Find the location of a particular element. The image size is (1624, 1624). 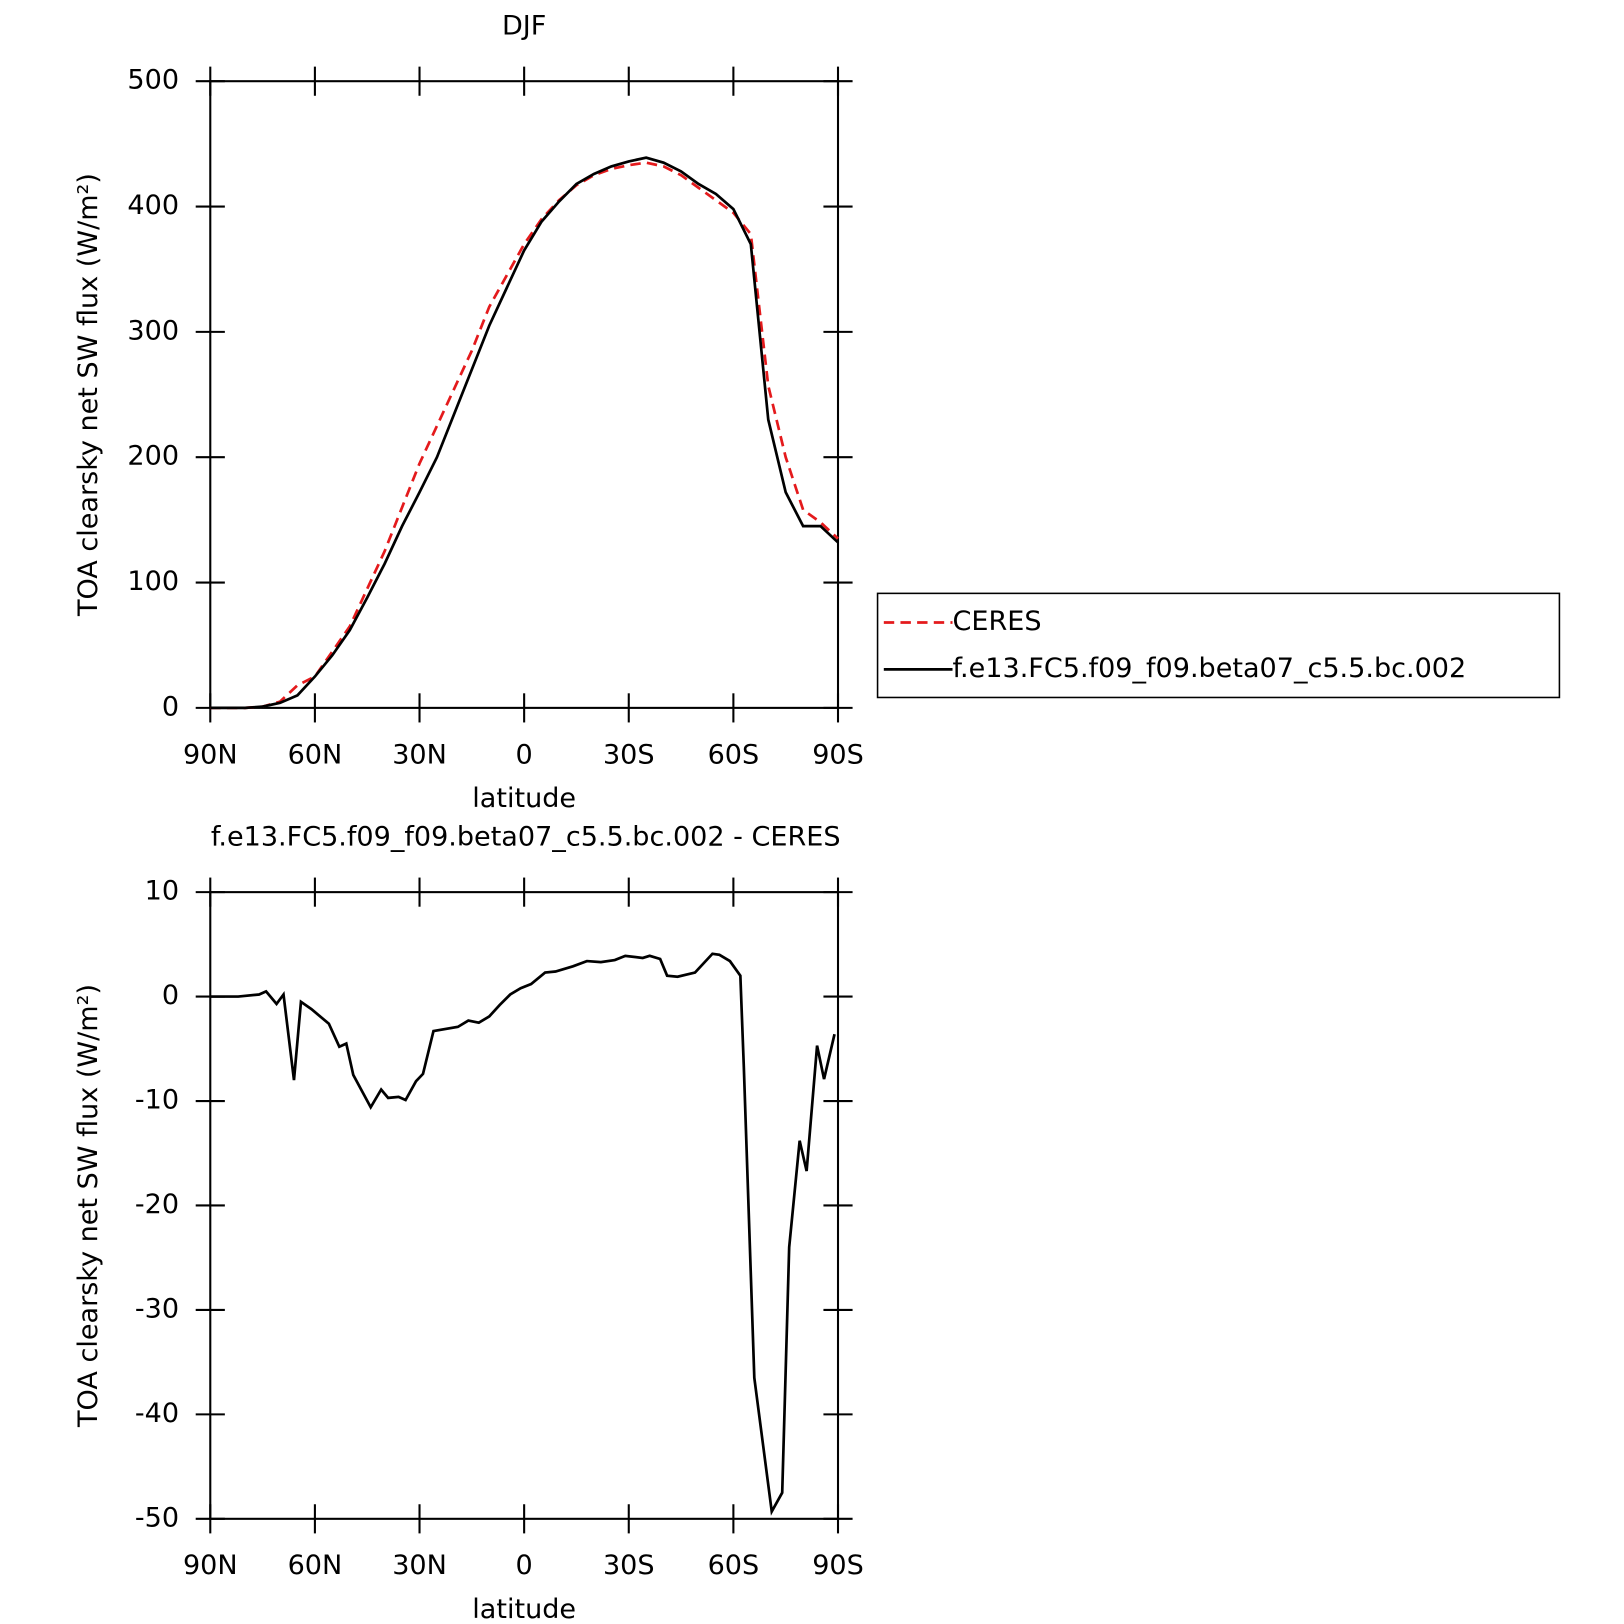

legend-box is located at coordinates (1218, 645).